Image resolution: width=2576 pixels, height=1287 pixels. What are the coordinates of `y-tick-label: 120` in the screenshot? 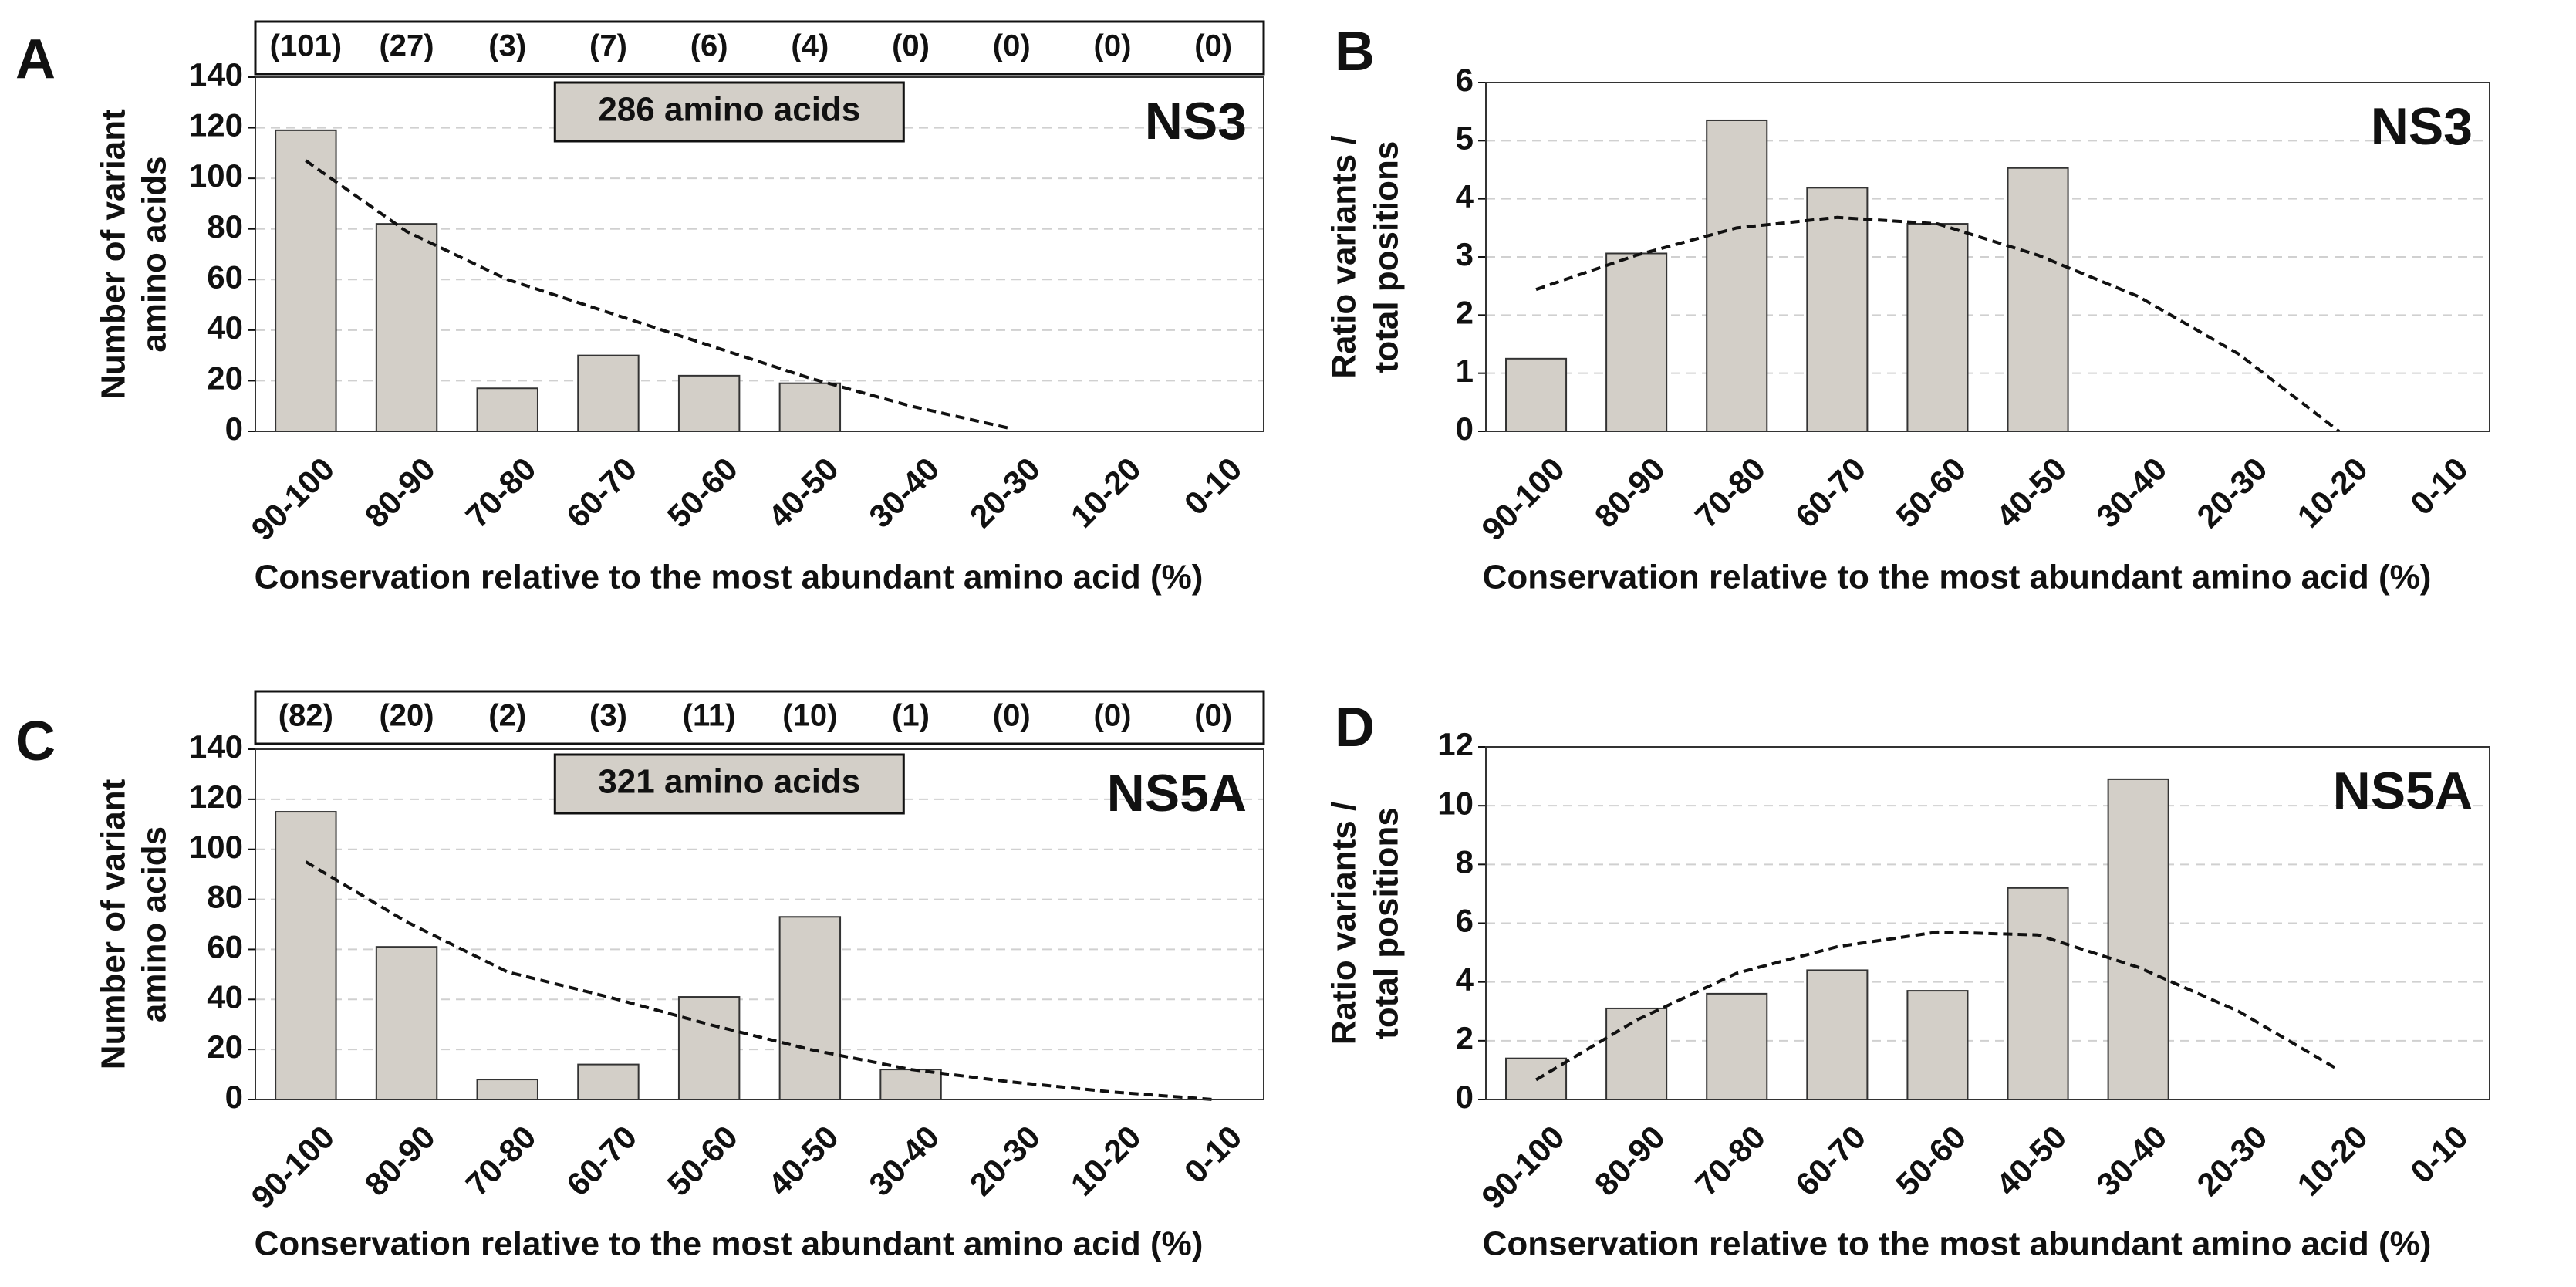 It's located at (216, 797).